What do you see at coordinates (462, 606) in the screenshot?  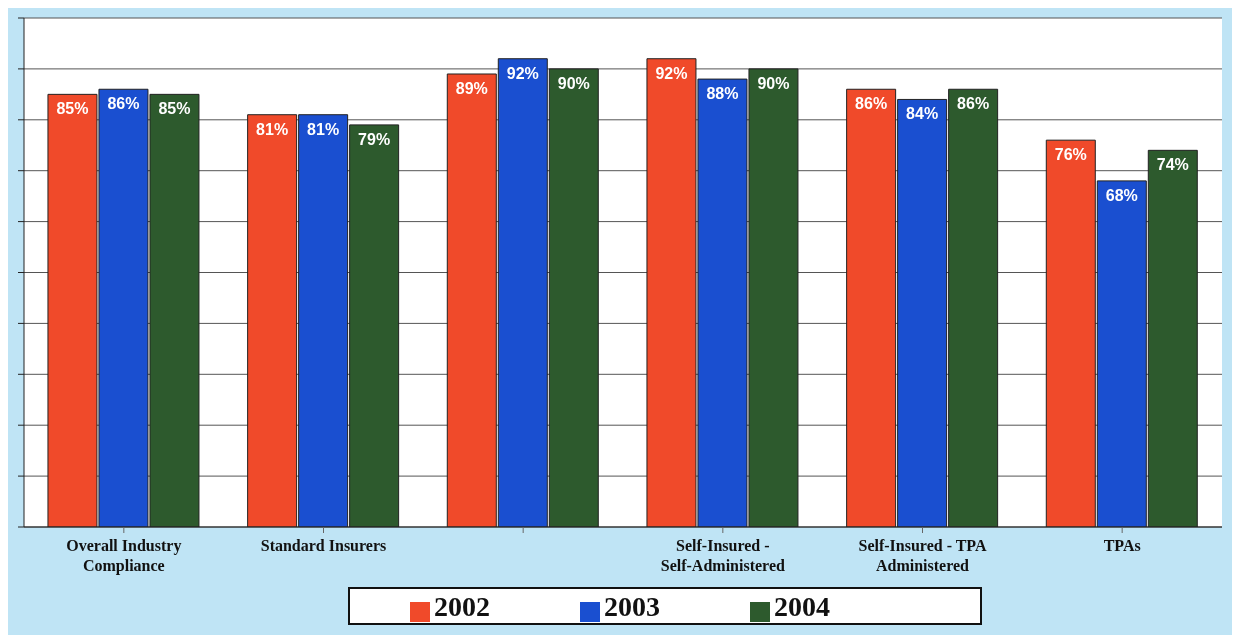 I see `legend-label: 2002` at bounding box center [462, 606].